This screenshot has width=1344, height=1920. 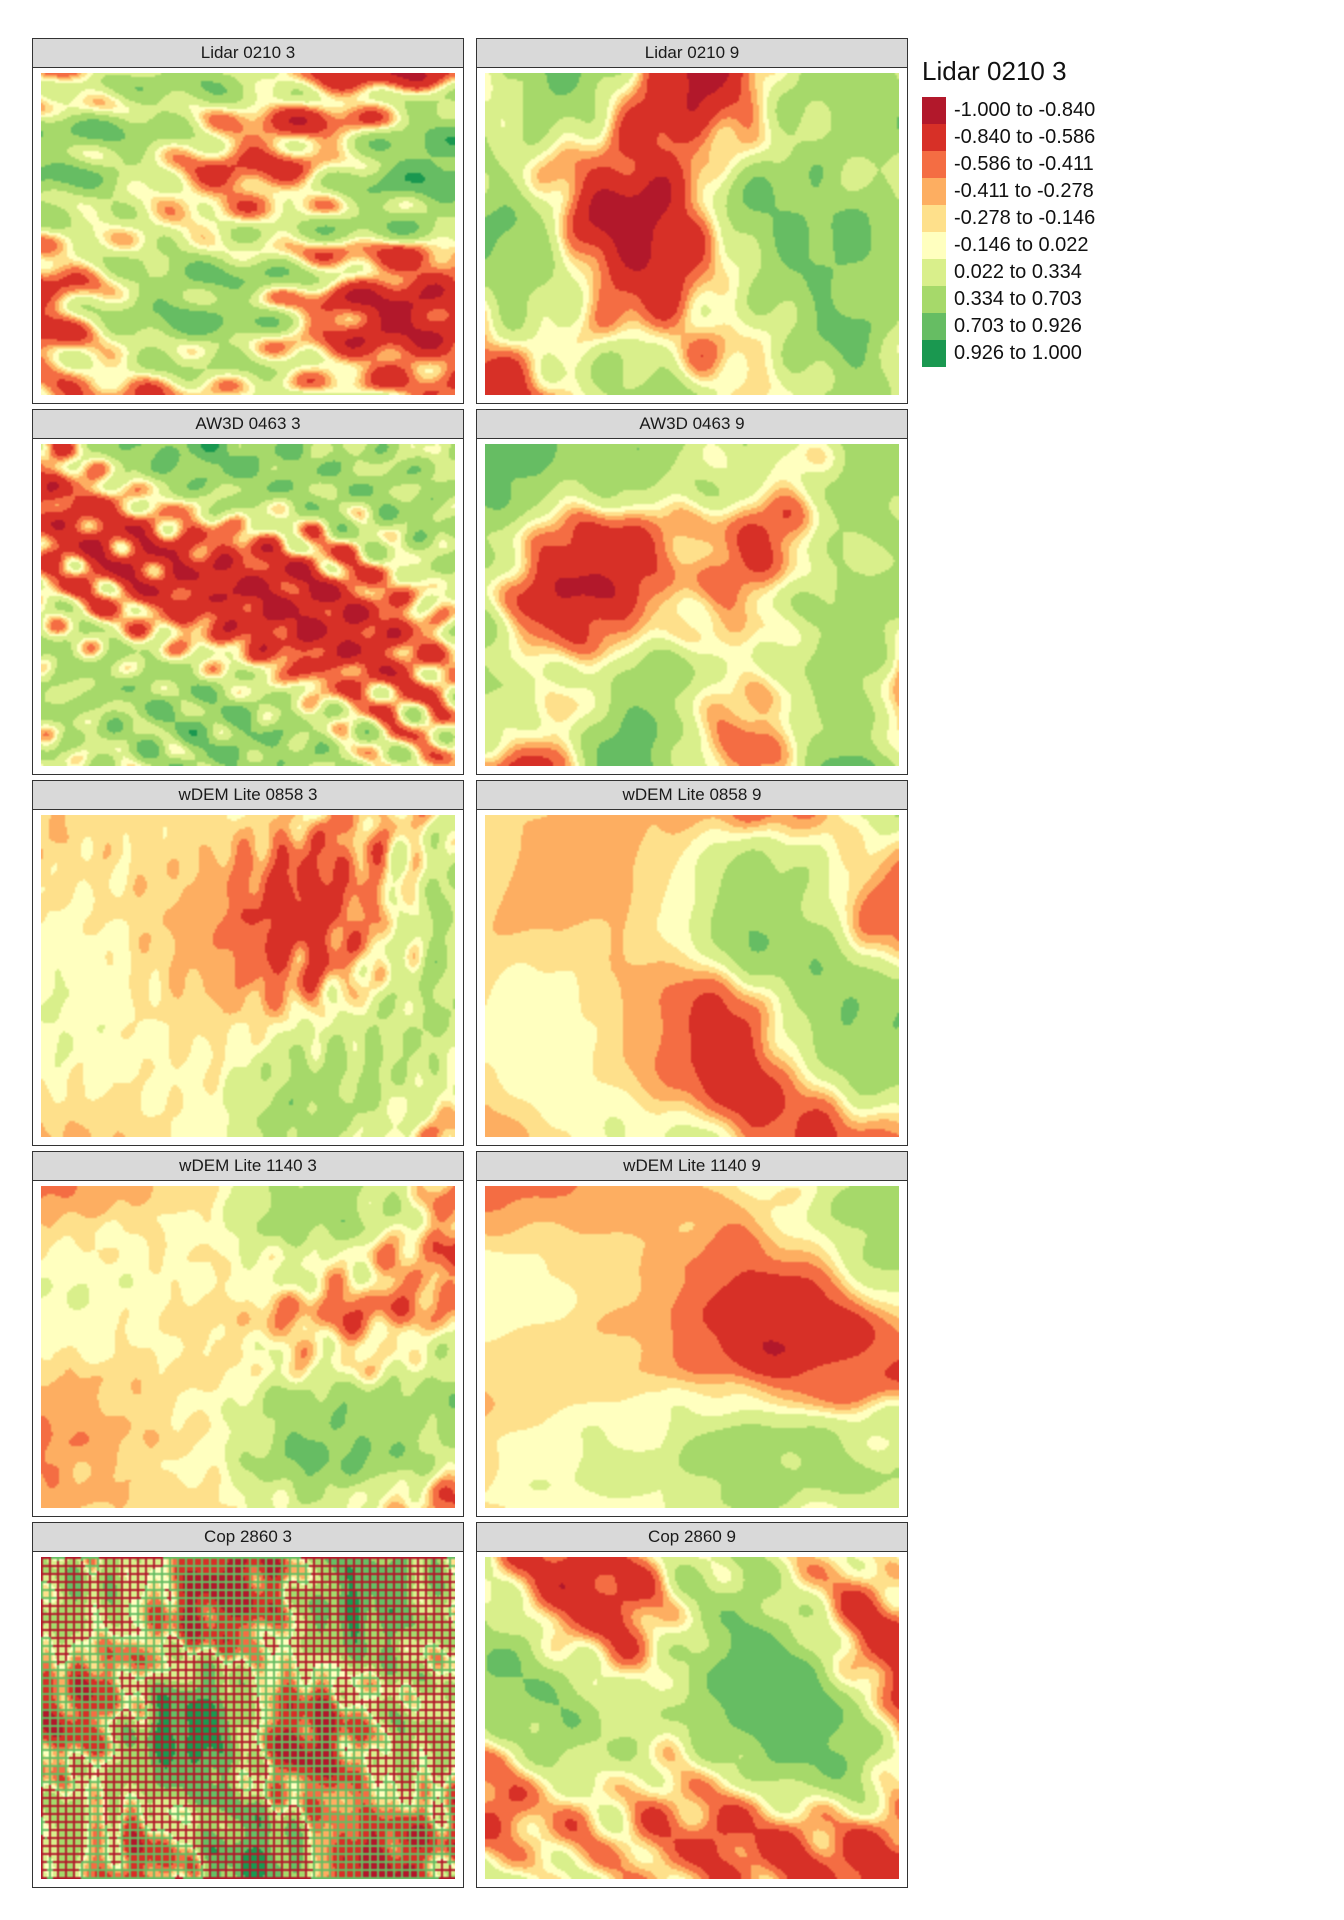 What do you see at coordinates (1025, 218) in the screenshot?
I see `legend-label: -0.278 to -0.146` at bounding box center [1025, 218].